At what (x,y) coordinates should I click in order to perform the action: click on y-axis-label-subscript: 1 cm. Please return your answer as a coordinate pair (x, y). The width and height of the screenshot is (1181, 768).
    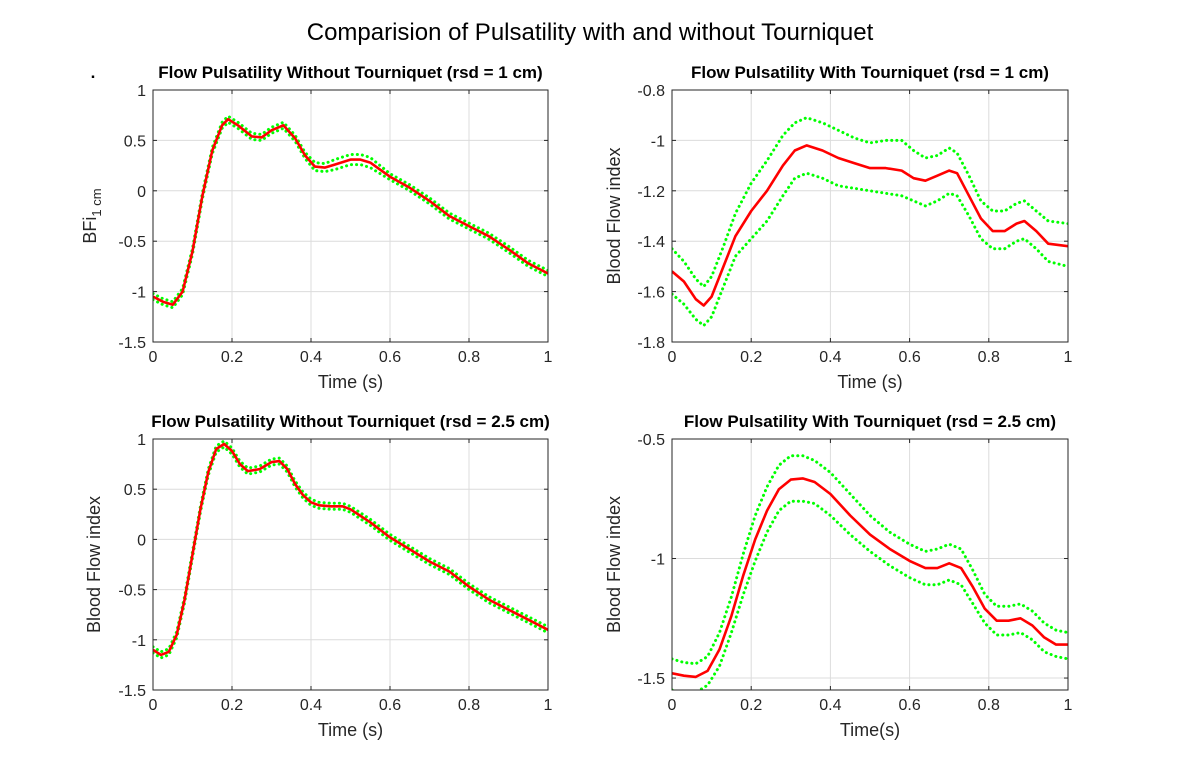
    Looking at the image, I should click on (96, 202).